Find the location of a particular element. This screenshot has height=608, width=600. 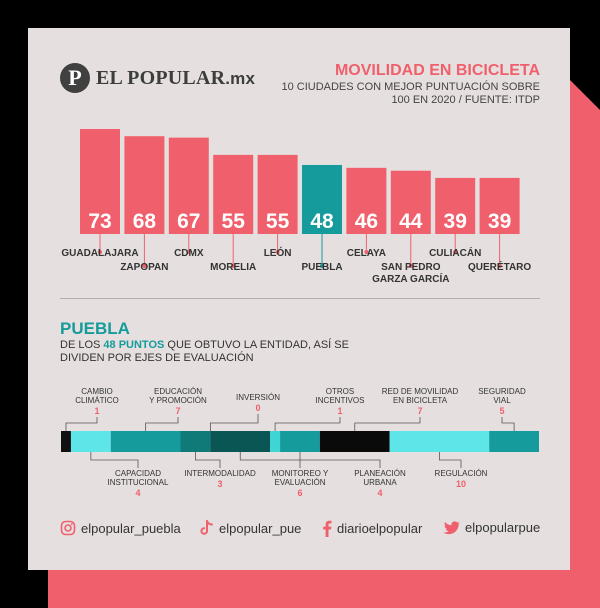

category-label: ZAPOPAN is located at coordinates (144, 267).